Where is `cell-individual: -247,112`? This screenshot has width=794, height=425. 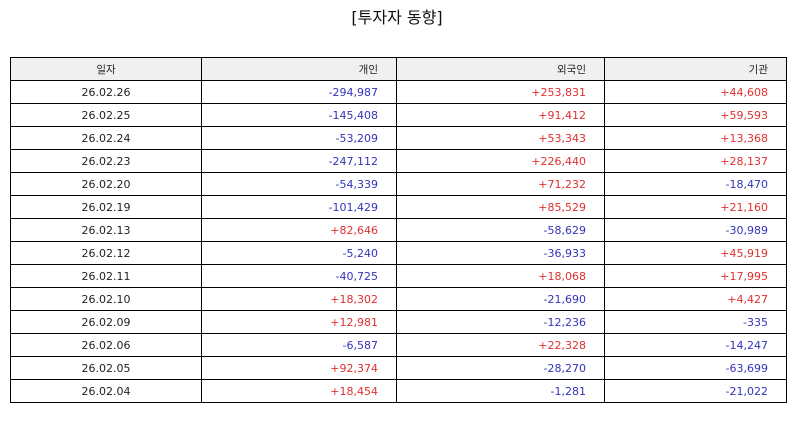 cell-individual: -247,112 is located at coordinates (299, 161).